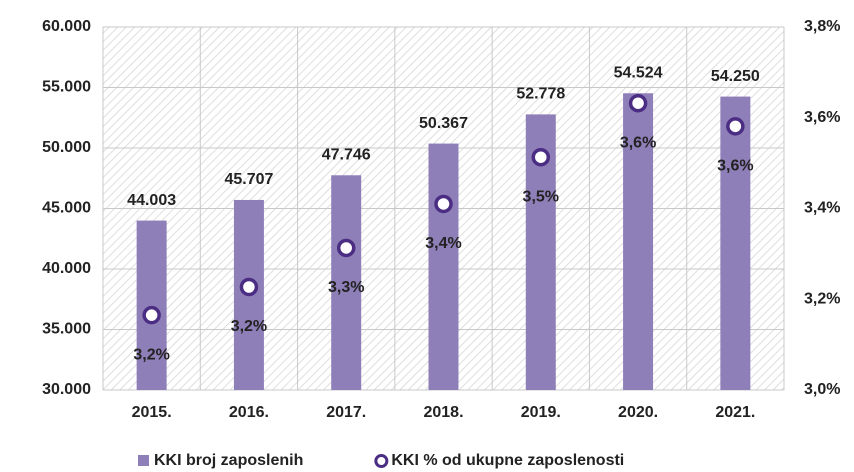 This screenshot has width=854, height=472. What do you see at coordinates (735, 412) in the screenshot?
I see `x-tick-label: 2021.` at bounding box center [735, 412].